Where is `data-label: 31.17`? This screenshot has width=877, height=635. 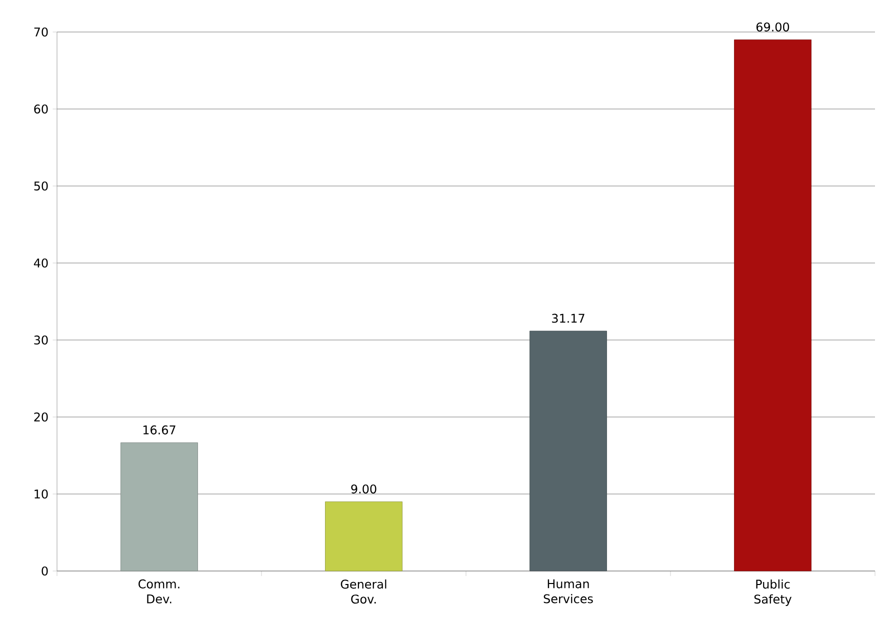 data-label: 31.17 is located at coordinates (568, 318).